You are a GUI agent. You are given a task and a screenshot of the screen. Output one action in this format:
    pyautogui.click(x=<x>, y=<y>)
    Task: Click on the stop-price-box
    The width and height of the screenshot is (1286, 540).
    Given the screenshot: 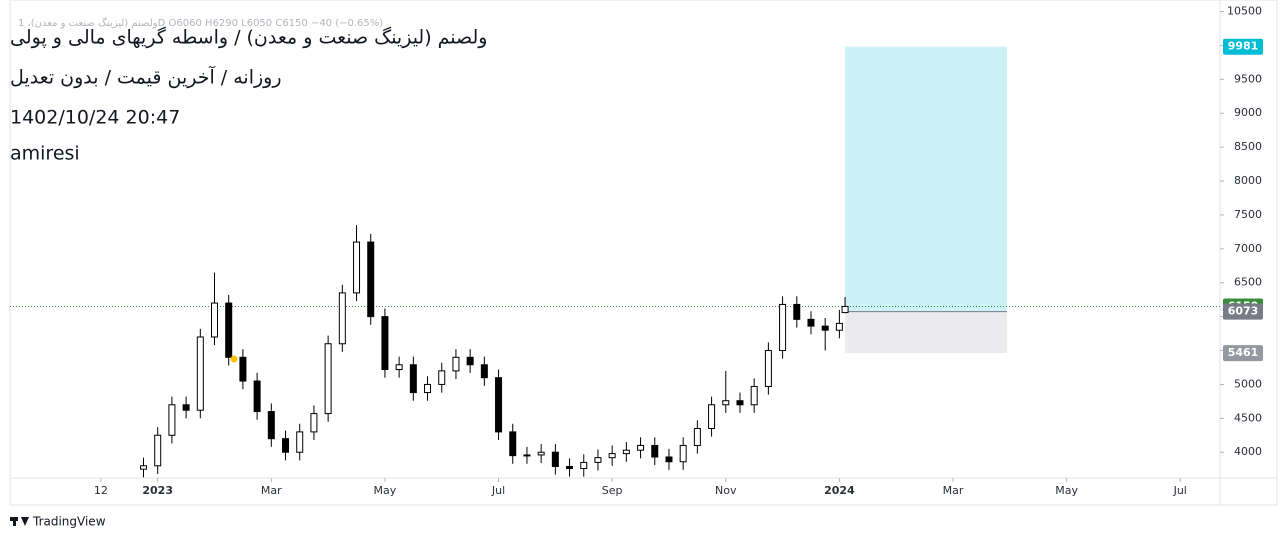 What is the action you would take?
    pyautogui.click(x=1243, y=353)
    